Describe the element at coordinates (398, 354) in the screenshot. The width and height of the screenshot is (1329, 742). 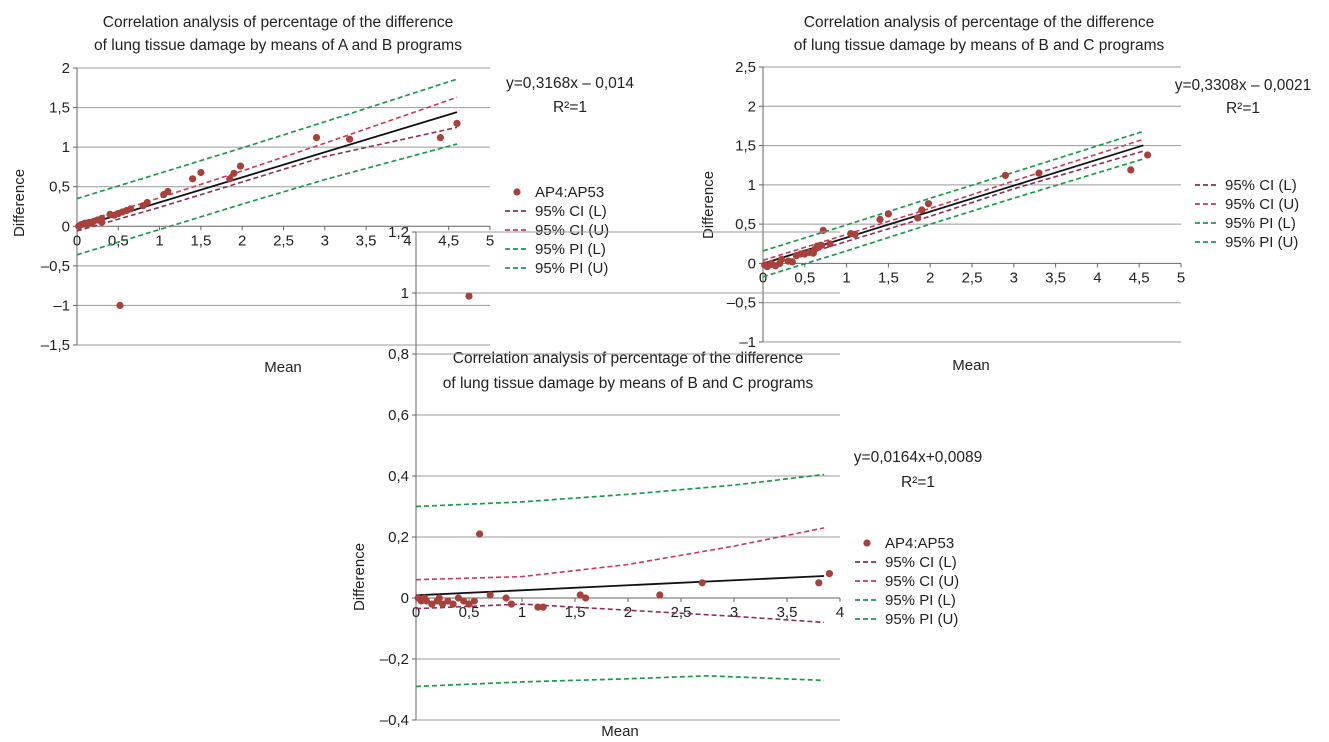
I see `y-tick-label: 0,8` at that location.